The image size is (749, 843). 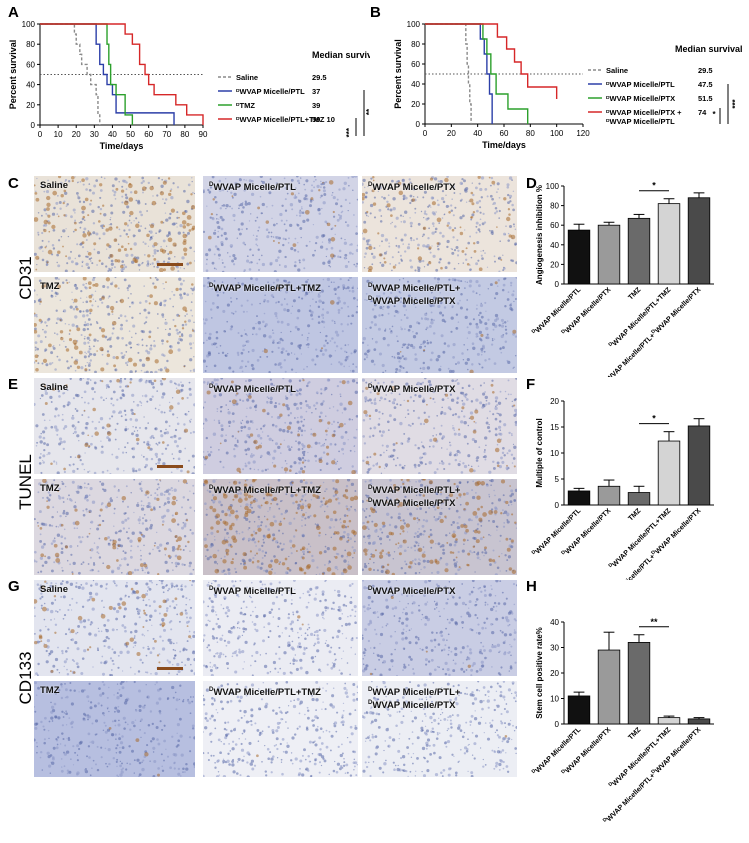 I want to click on x-tick-label: 50, so click(x=130, y=134).